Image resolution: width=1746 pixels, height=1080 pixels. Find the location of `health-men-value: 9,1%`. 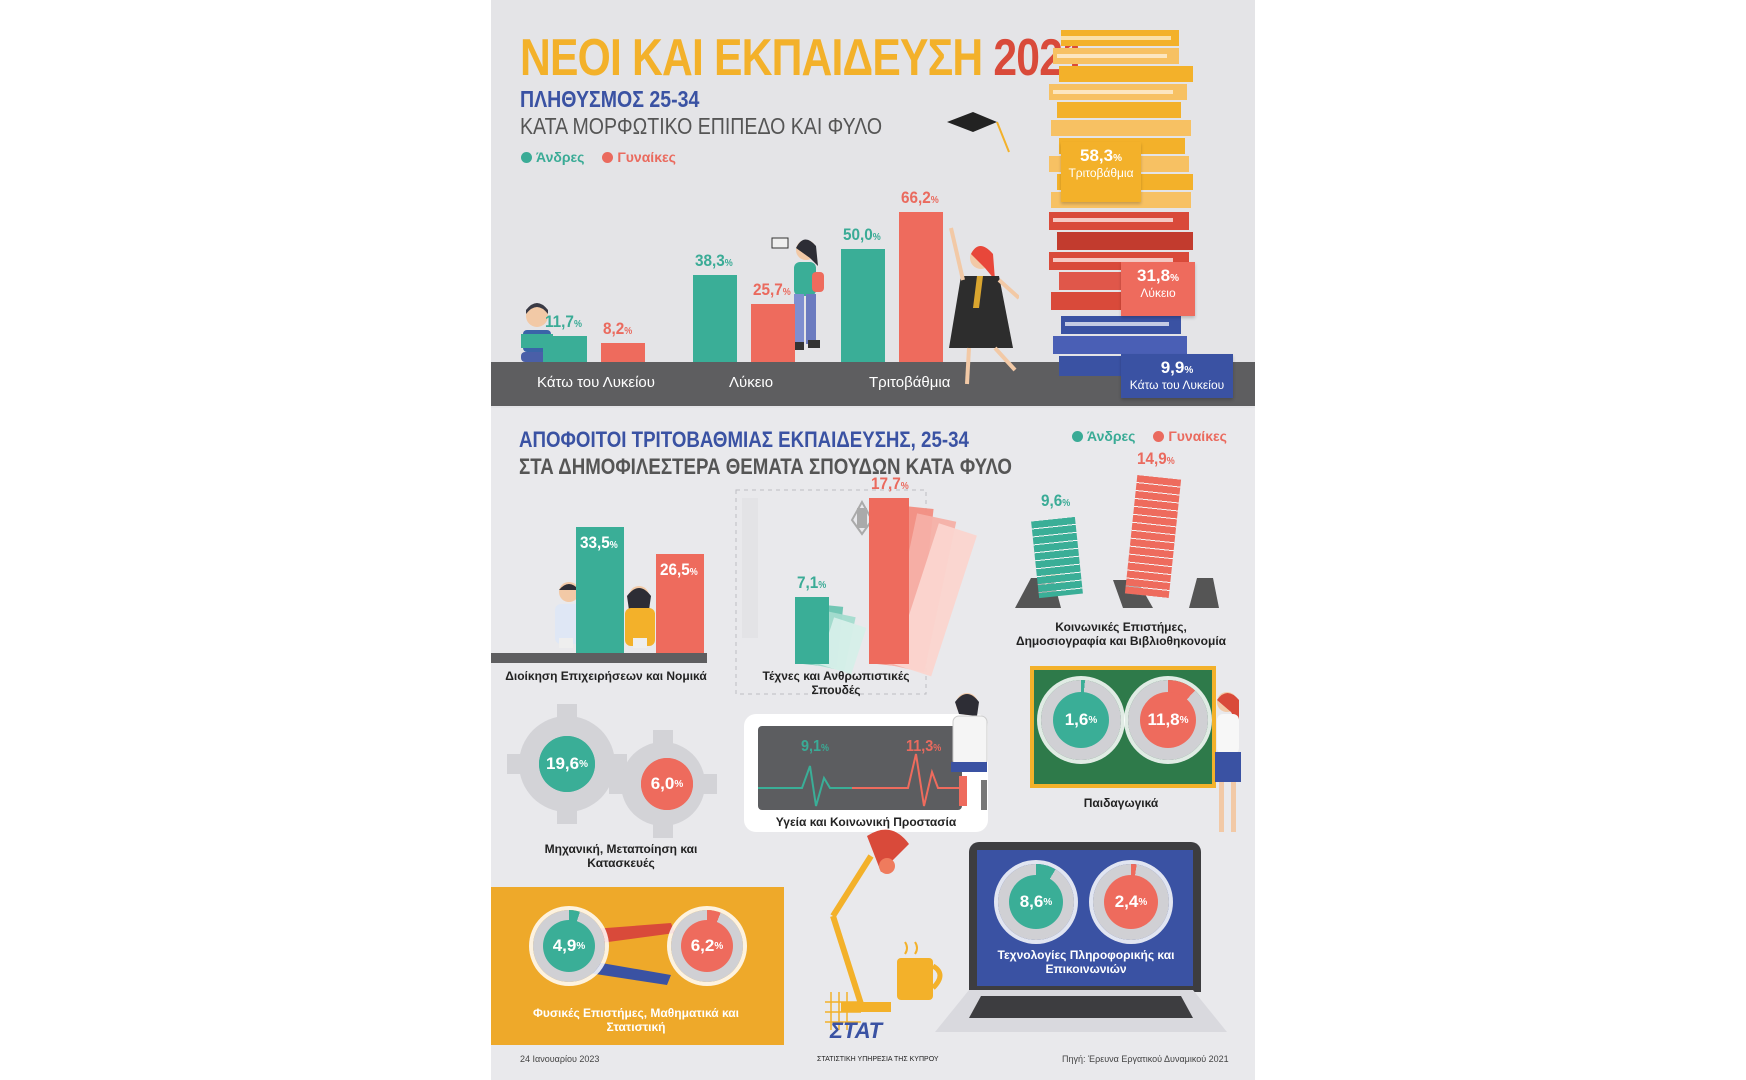

health-men-value: 9,1% is located at coordinates (815, 746).